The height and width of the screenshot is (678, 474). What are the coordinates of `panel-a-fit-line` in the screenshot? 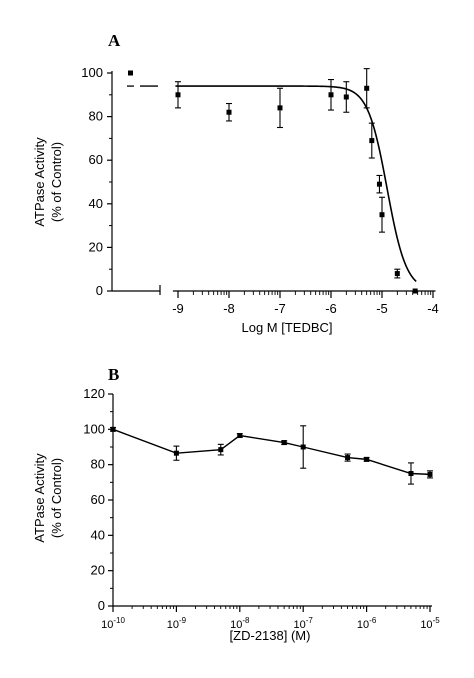 It's located at (296, 184).